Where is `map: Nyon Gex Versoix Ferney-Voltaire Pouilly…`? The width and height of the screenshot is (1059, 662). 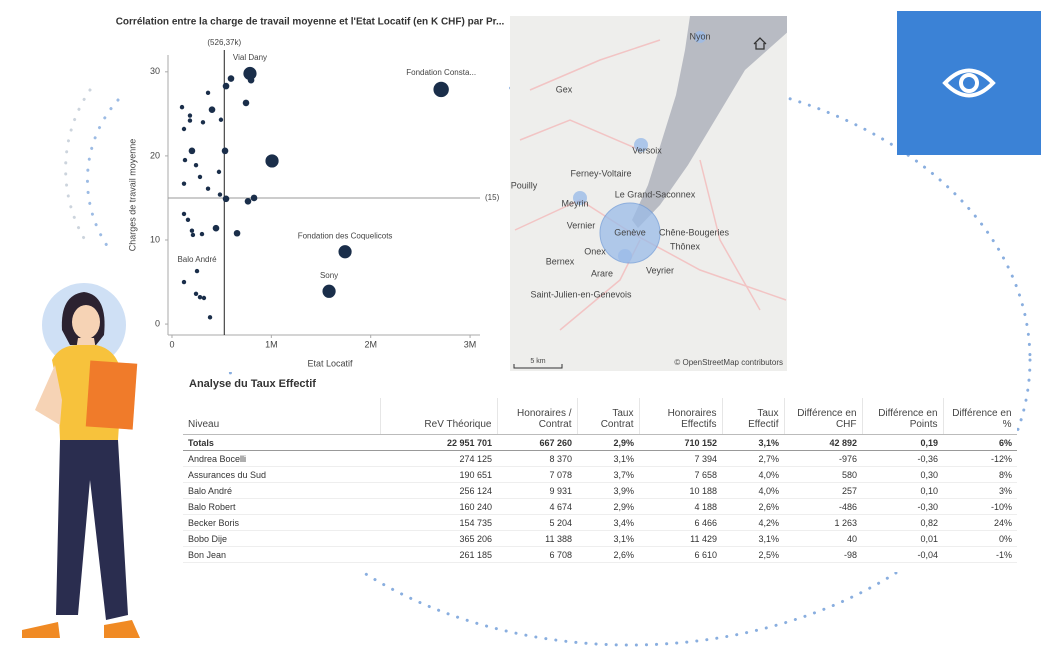
map: Nyon Gex Versoix Ferney-Voltaire Pouilly… is located at coordinates (648, 193).